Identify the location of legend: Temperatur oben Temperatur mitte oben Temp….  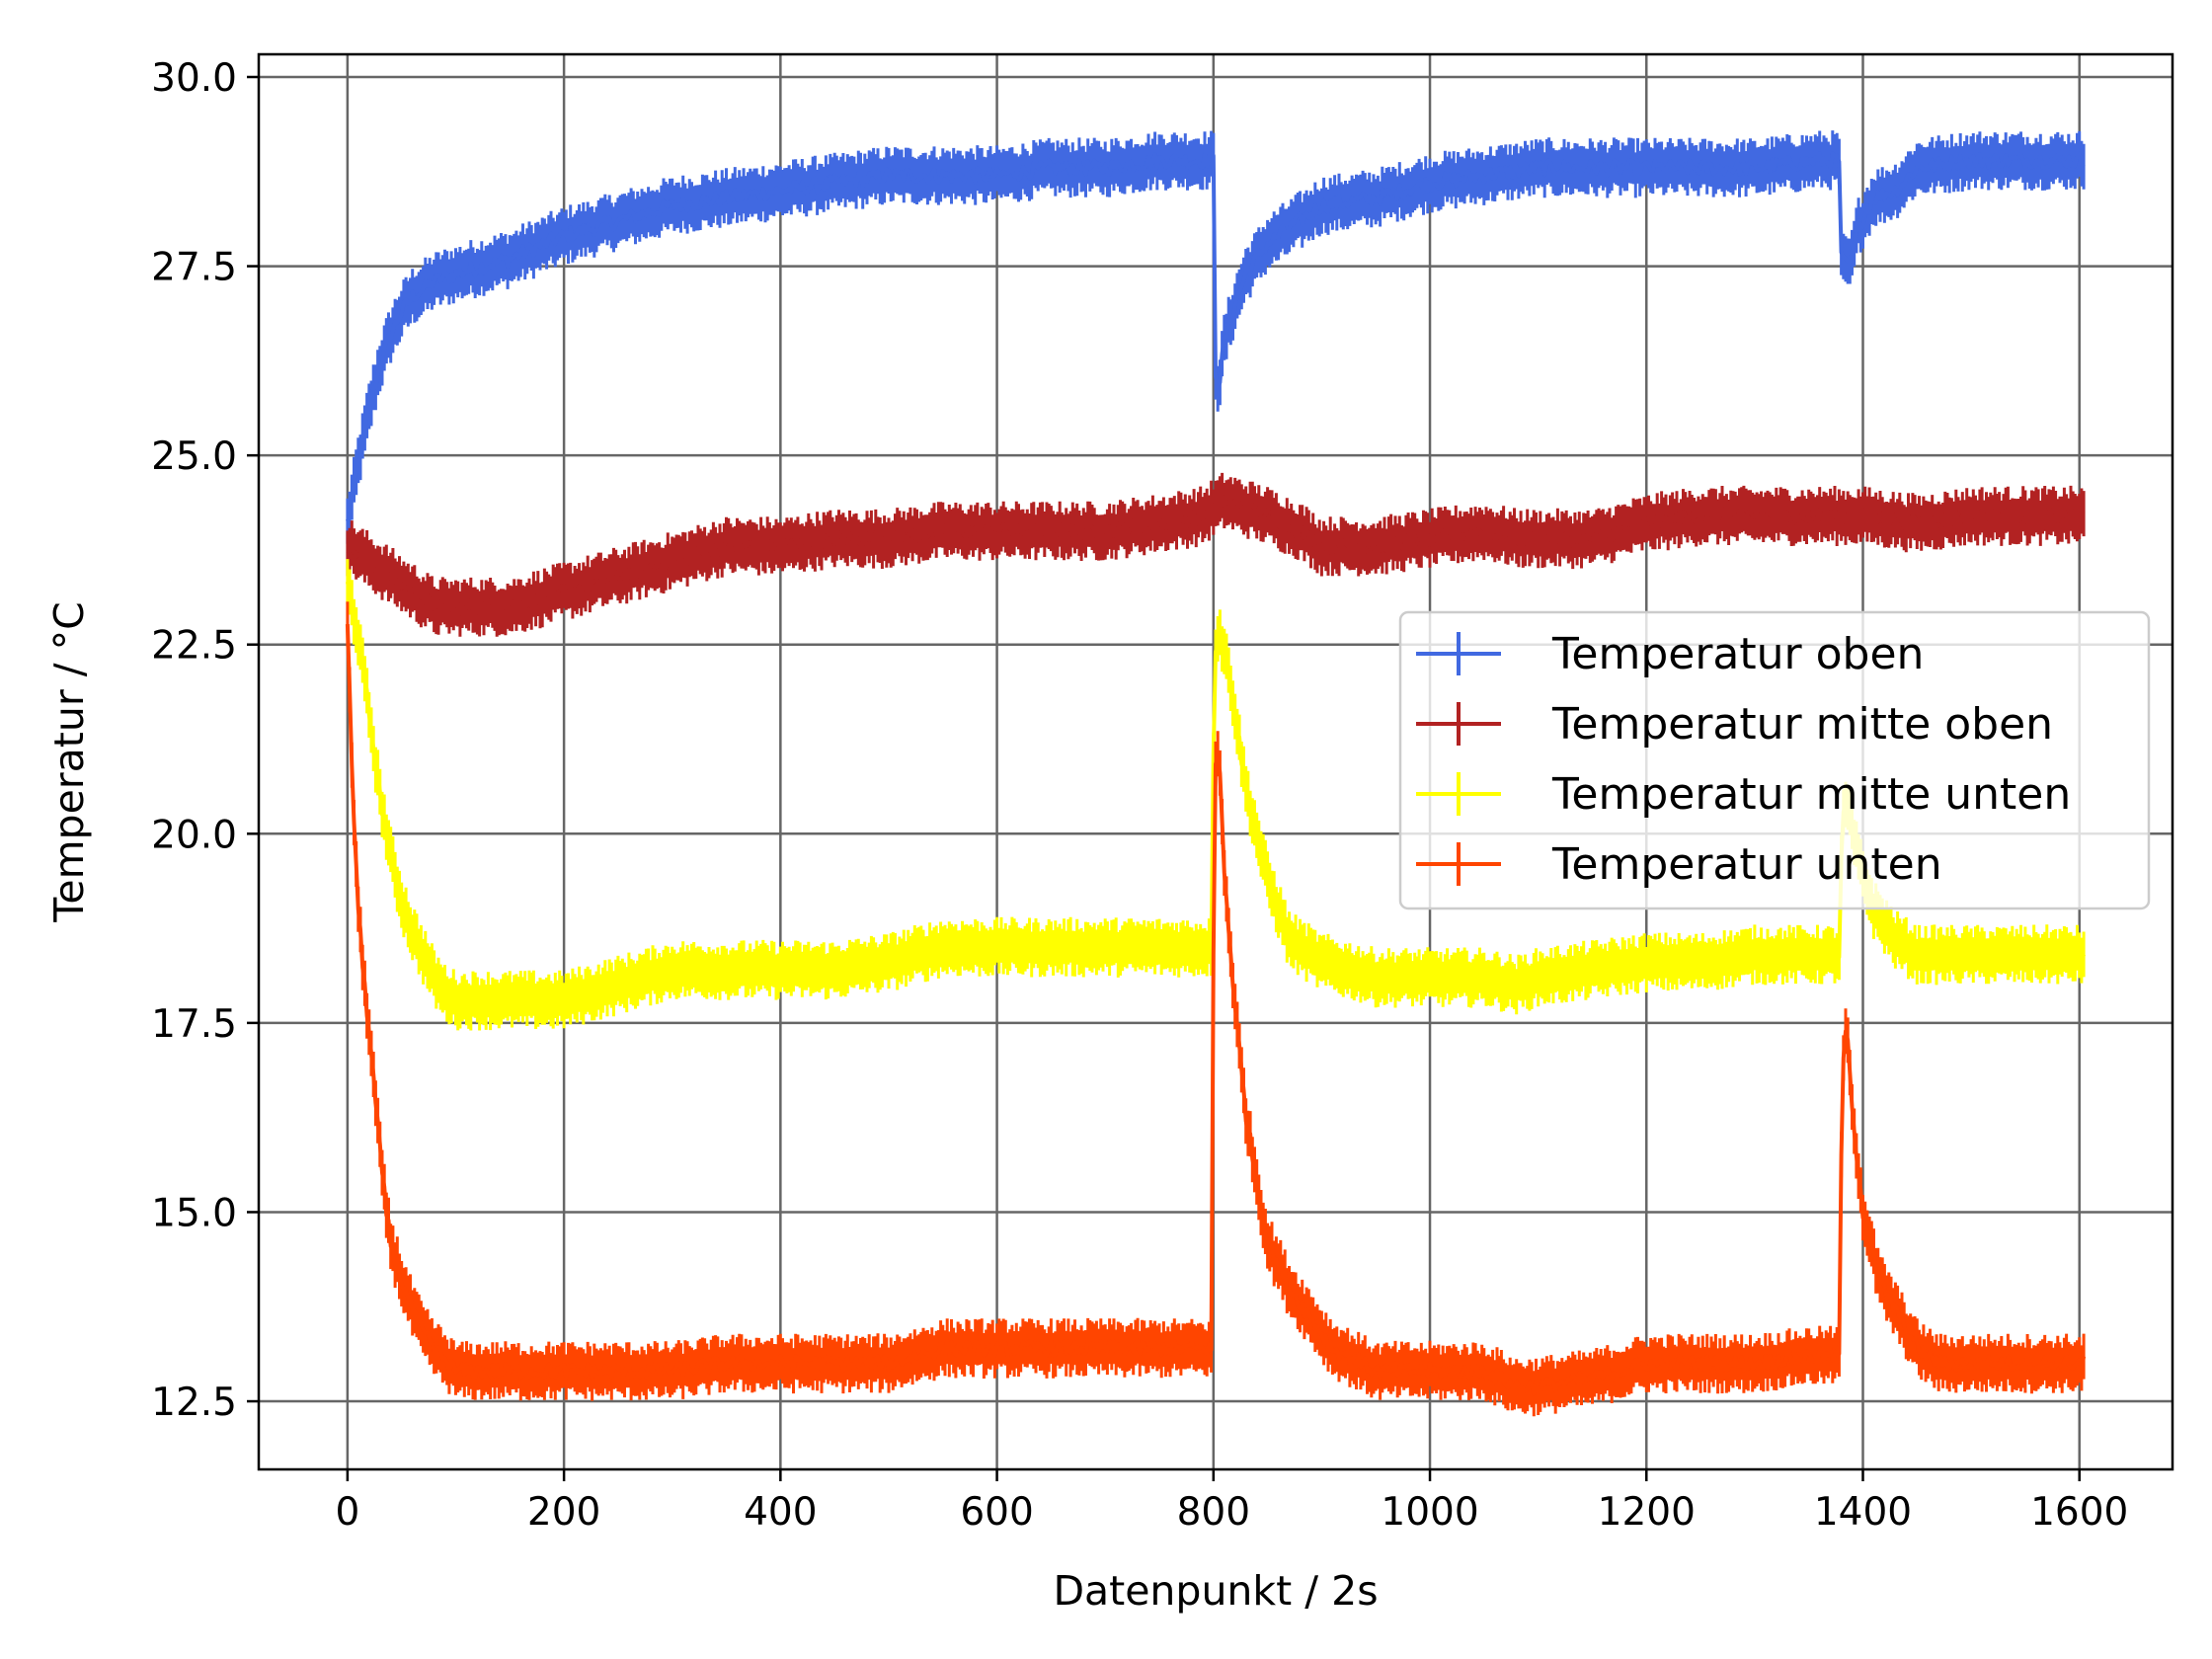
(1775, 760).